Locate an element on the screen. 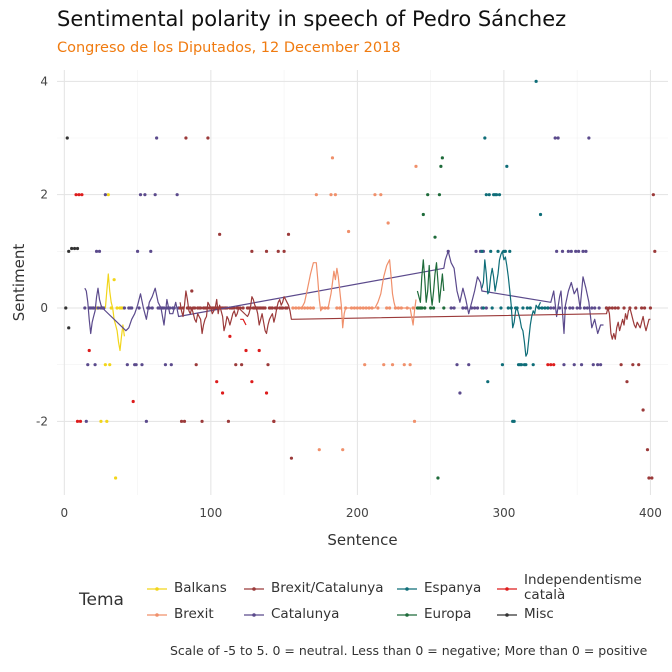 This screenshot has width=672, height=672. legend-label: Espanya is located at coordinates (453, 588).